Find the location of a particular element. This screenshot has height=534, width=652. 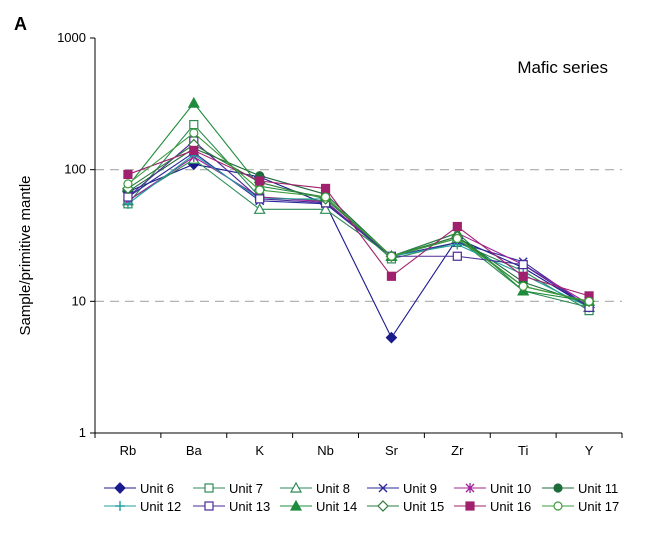

legend-item: Unit 14 is located at coordinates (318, 506).